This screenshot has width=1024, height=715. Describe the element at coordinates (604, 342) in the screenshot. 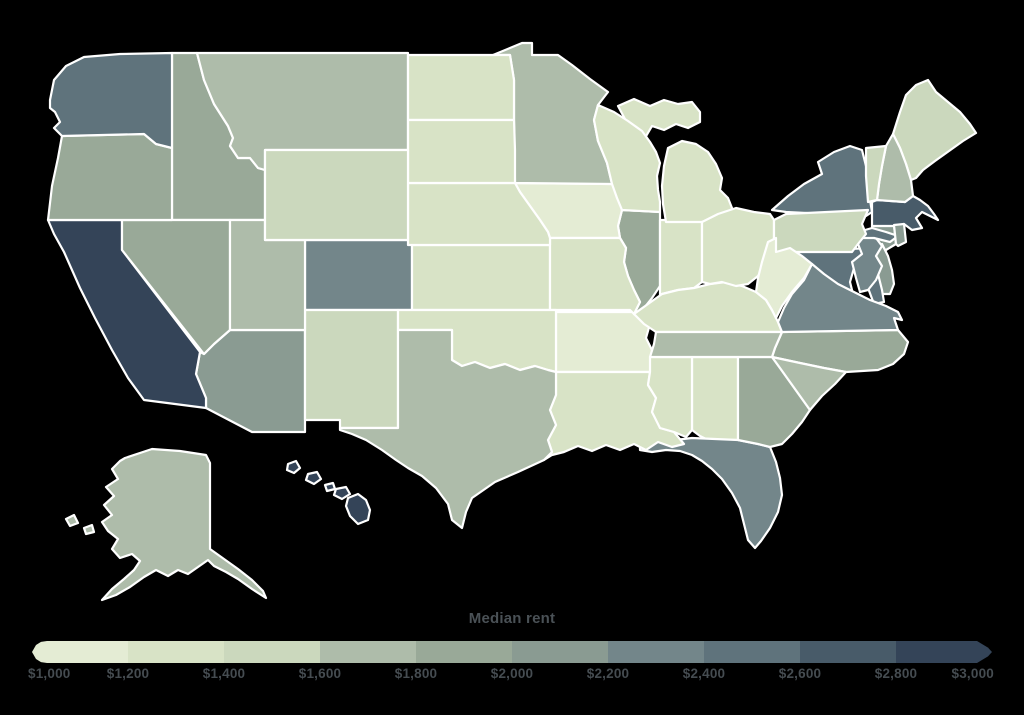

I see `state-arkansas: Arkansas` at that location.